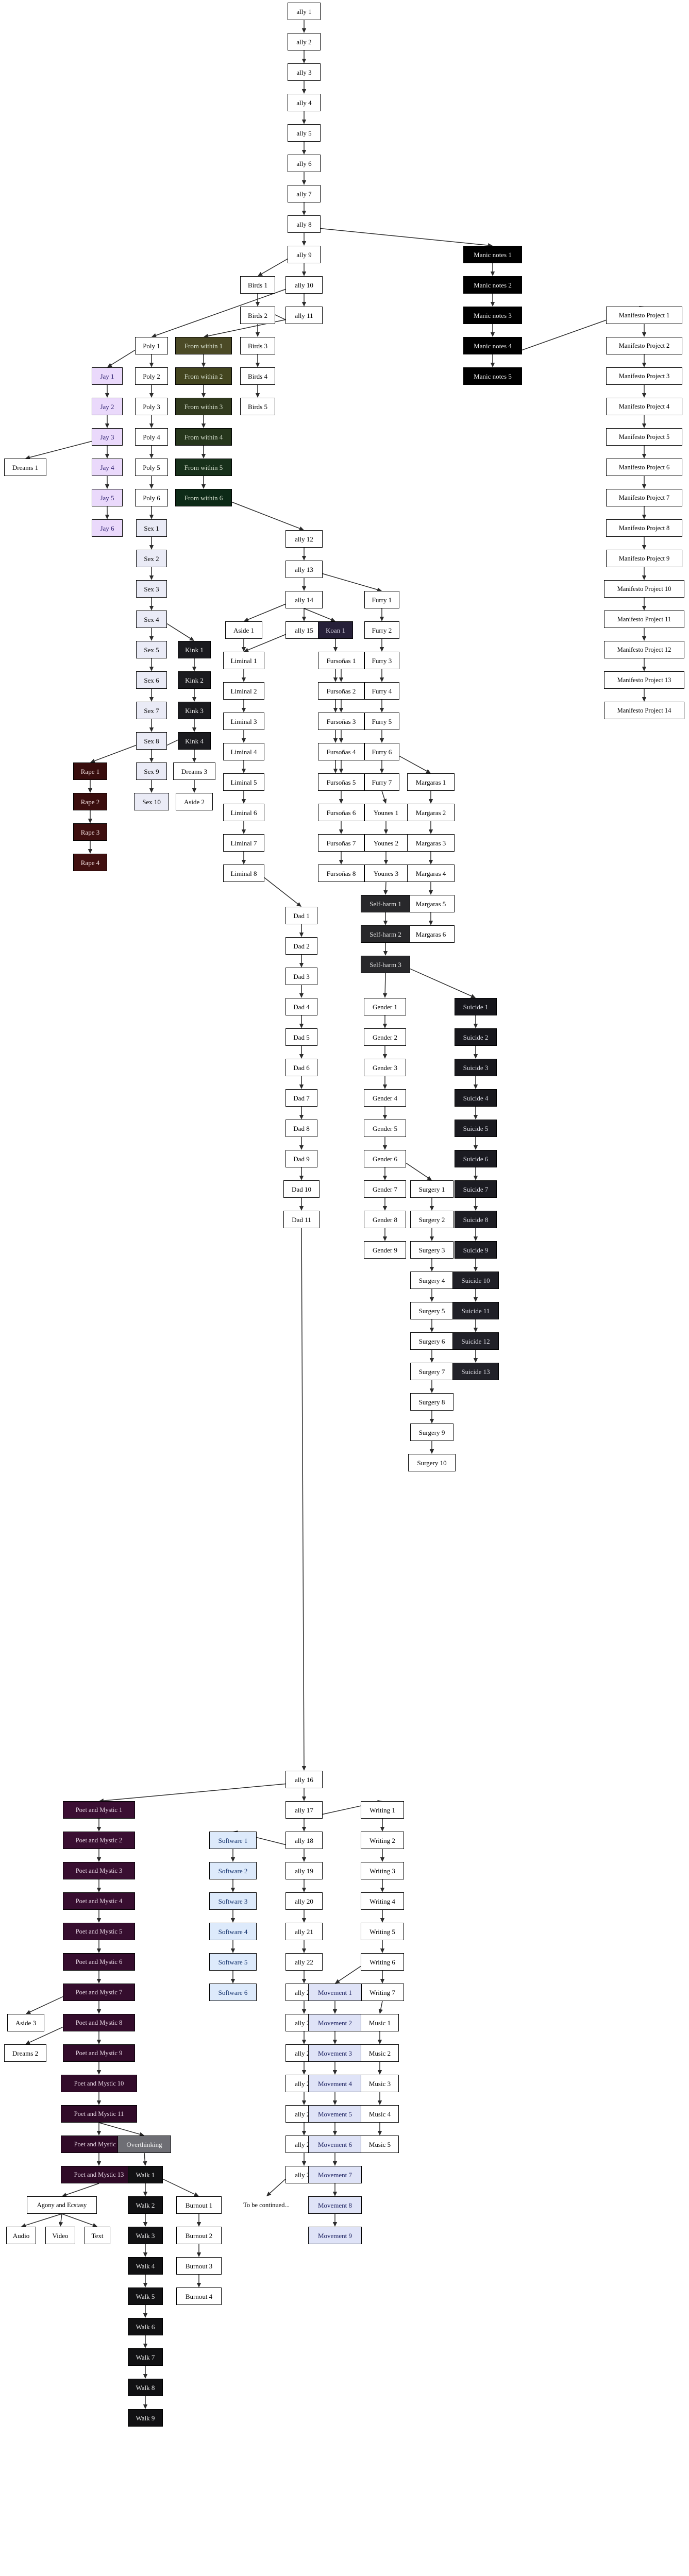  What do you see at coordinates (243, 751) in the screenshot?
I see `node-lim4: Liminal 4` at bounding box center [243, 751].